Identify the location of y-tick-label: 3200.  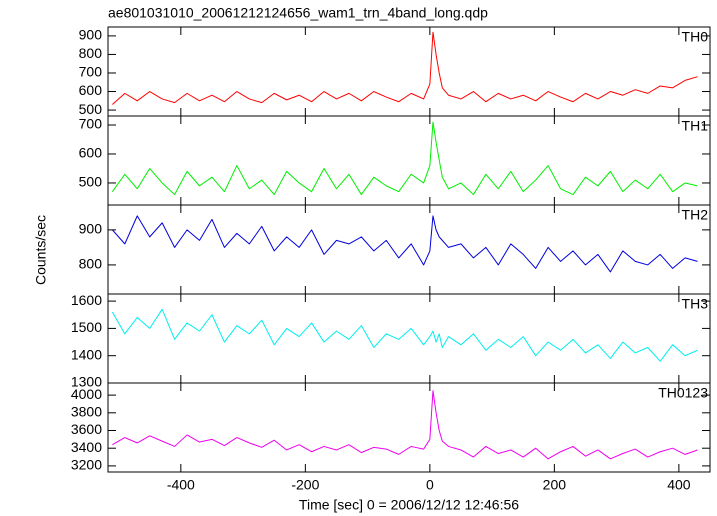
(86, 465).